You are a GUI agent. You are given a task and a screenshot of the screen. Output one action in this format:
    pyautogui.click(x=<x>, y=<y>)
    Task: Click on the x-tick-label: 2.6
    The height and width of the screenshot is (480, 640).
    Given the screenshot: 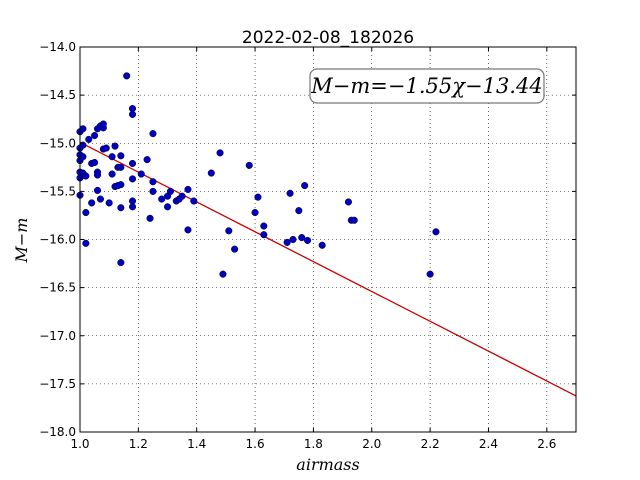 What is the action you would take?
    pyautogui.click(x=546, y=444)
    